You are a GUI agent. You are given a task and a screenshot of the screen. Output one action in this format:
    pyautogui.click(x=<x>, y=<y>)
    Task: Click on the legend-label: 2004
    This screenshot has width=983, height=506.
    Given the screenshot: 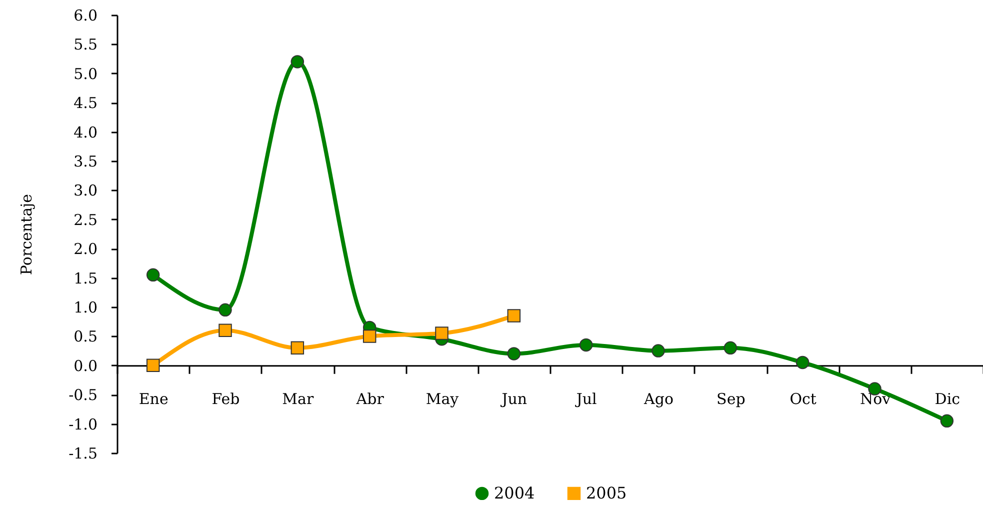 What is the action you would take?
    pyautogui.click(x=514, y=492)
    